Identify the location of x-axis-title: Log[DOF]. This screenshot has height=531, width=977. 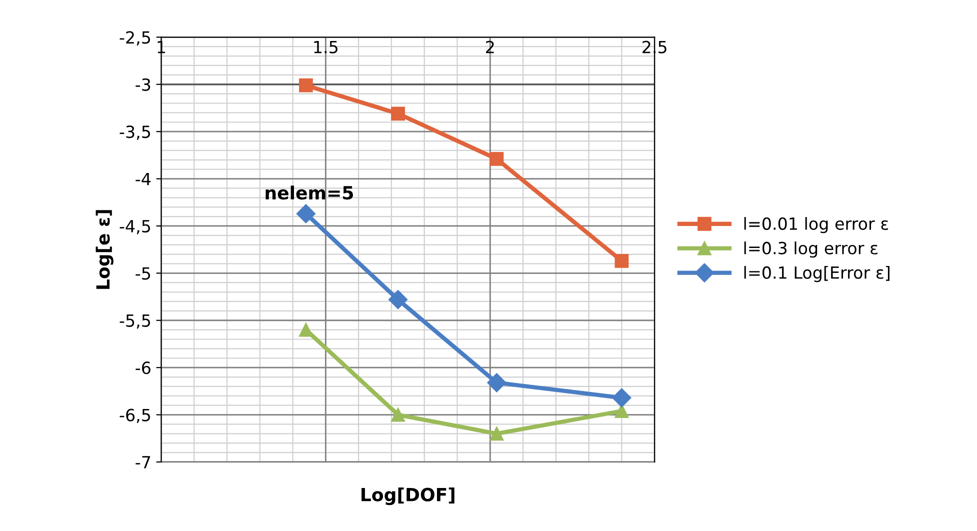
(408, 496).